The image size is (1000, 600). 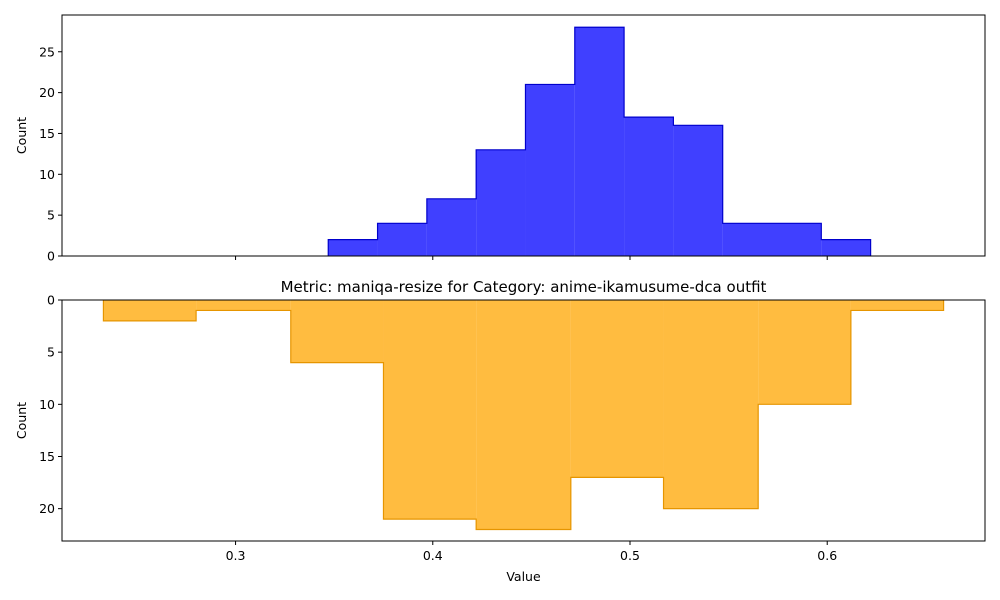 I want to click on bottom-y-axis-label: Count, so click(x=21, y=420).